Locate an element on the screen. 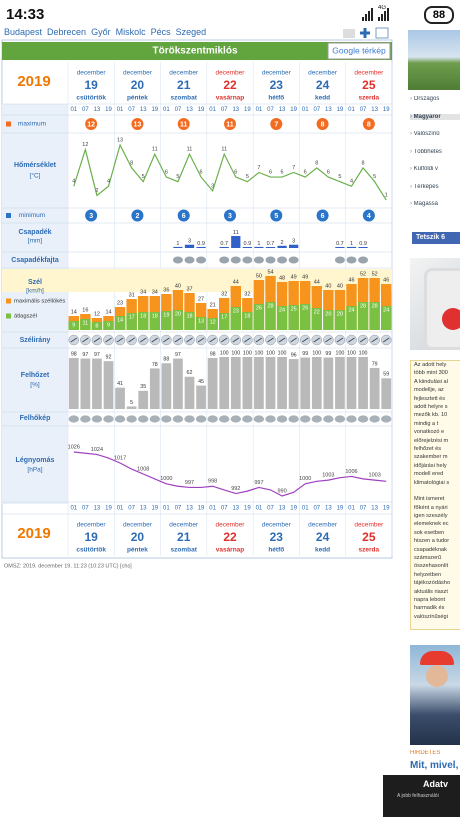  city-link: Pécs is located at coordinates (160, 32).